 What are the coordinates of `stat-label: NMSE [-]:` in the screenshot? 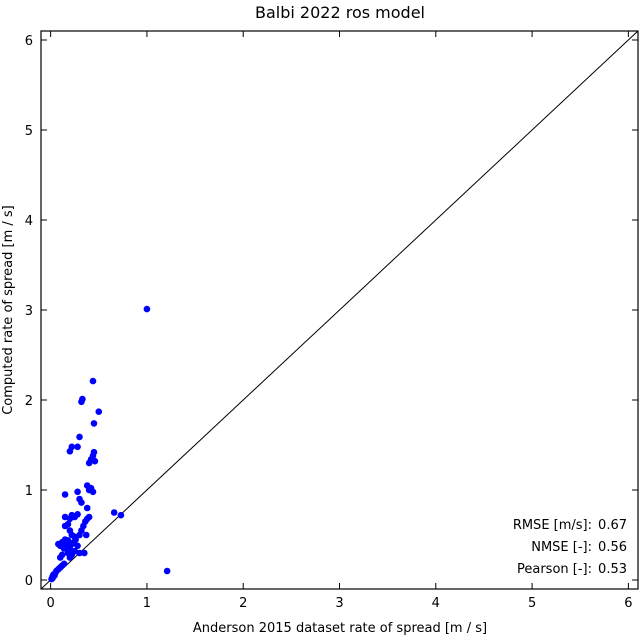 It's located at (561, 547).